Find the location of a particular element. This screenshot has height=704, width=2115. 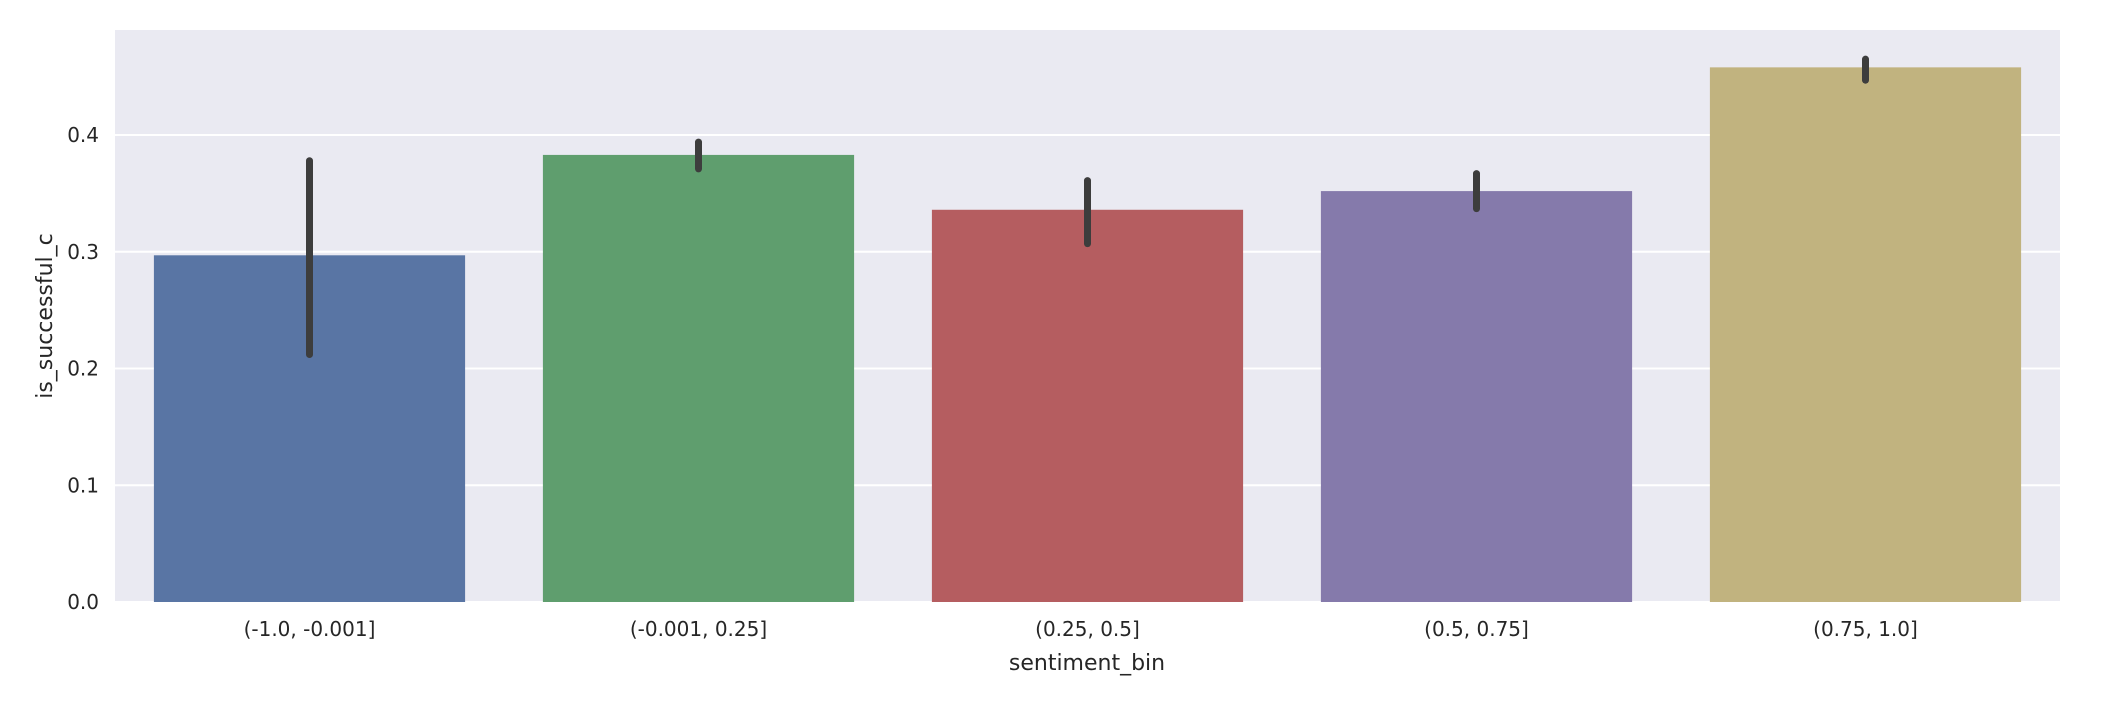

x-axis-label: sentiment_bin is located at coordinates (1087, 663).